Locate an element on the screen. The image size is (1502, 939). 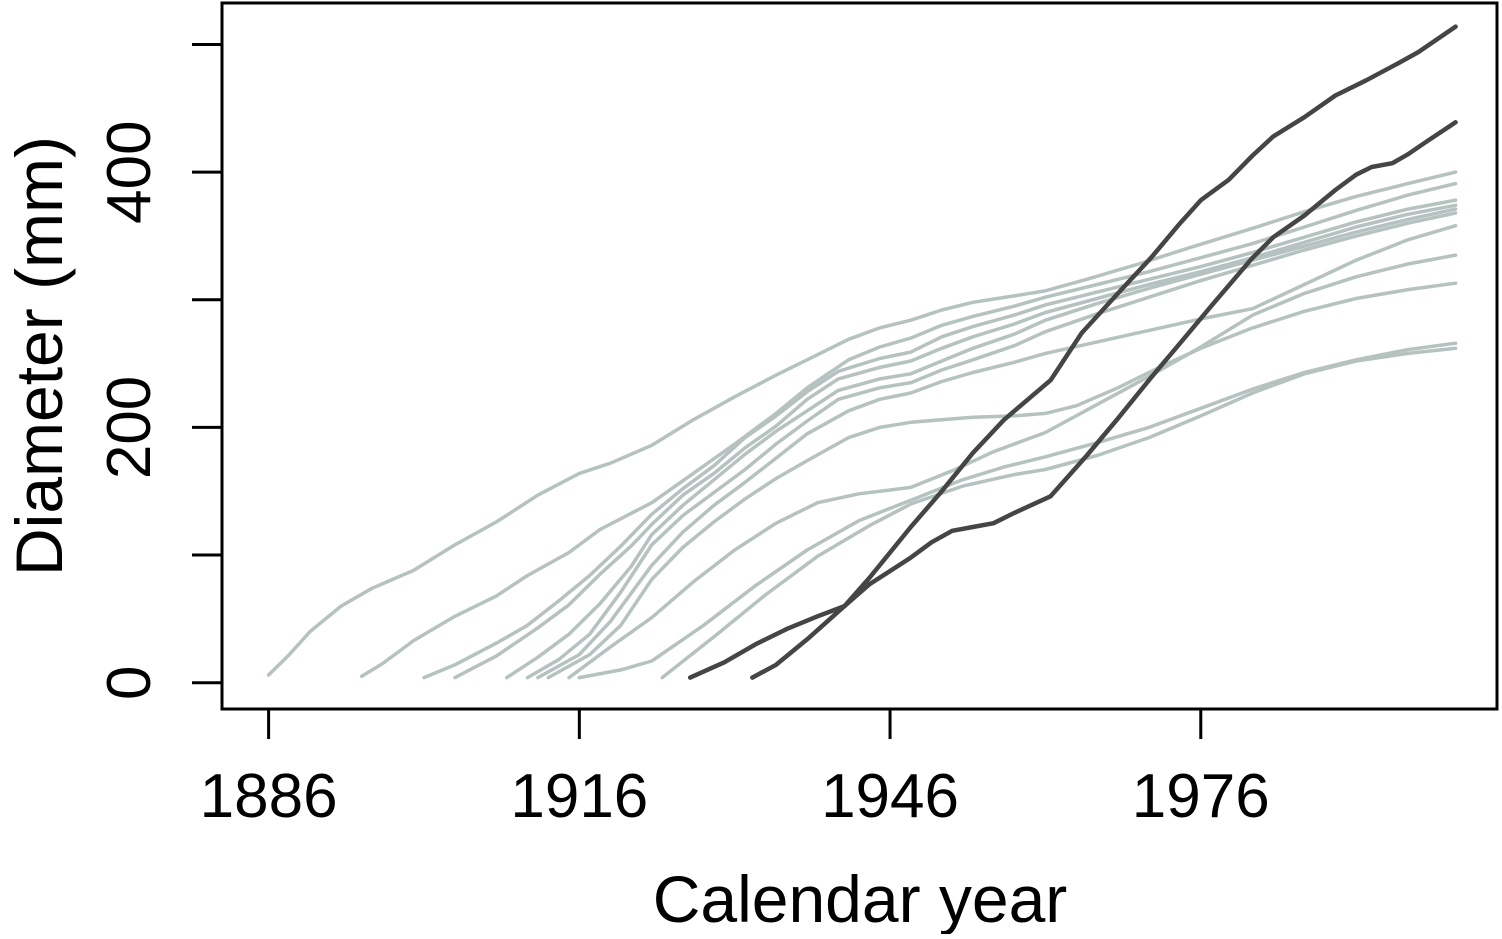
x-tick-label: 1976 is located at coordinates (1201, 796).